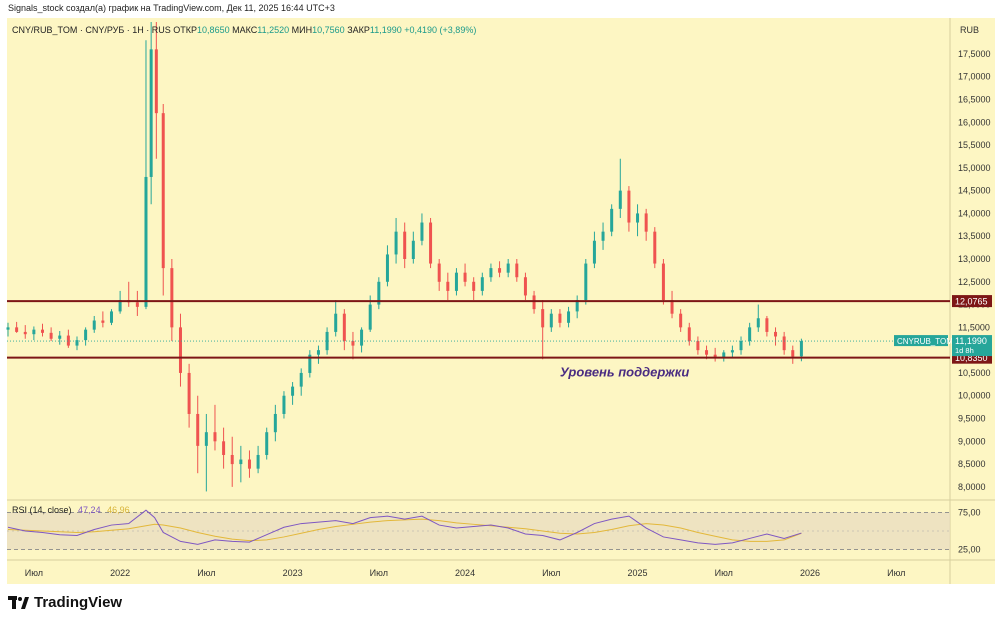  I want to click on legend-low-label: МИН, so click(302, 30).